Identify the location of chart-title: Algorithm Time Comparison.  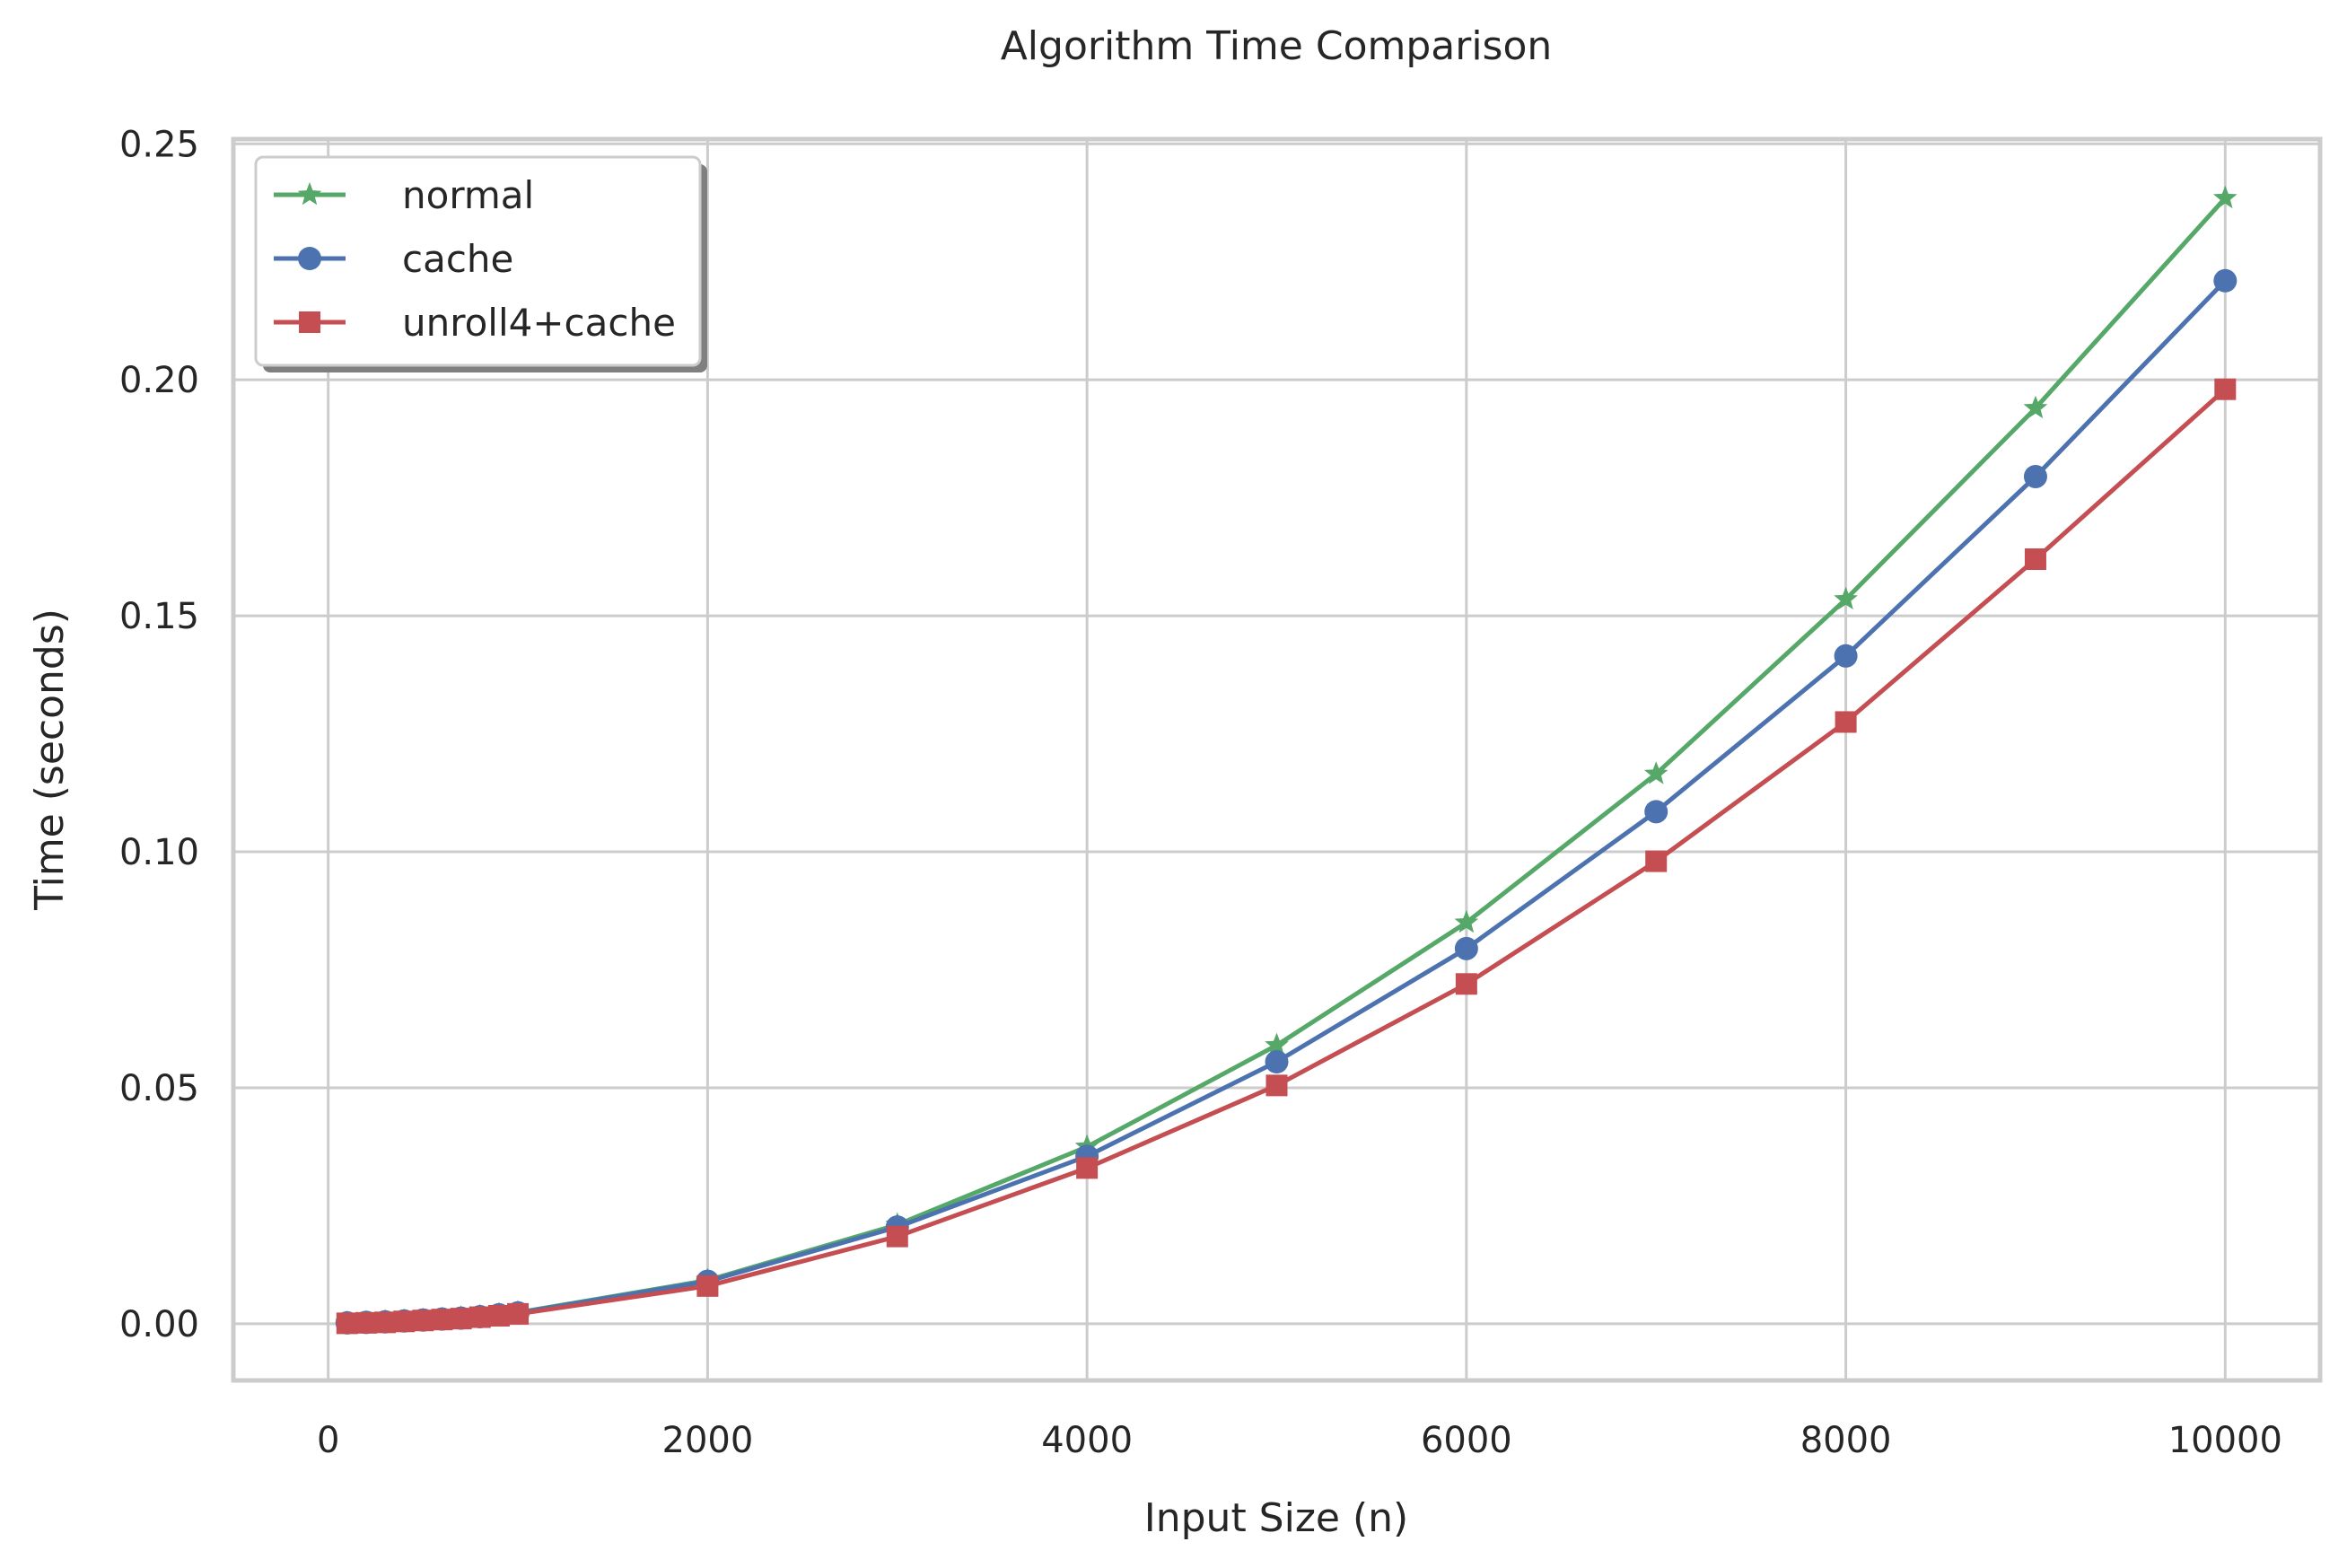
(1277, 46).